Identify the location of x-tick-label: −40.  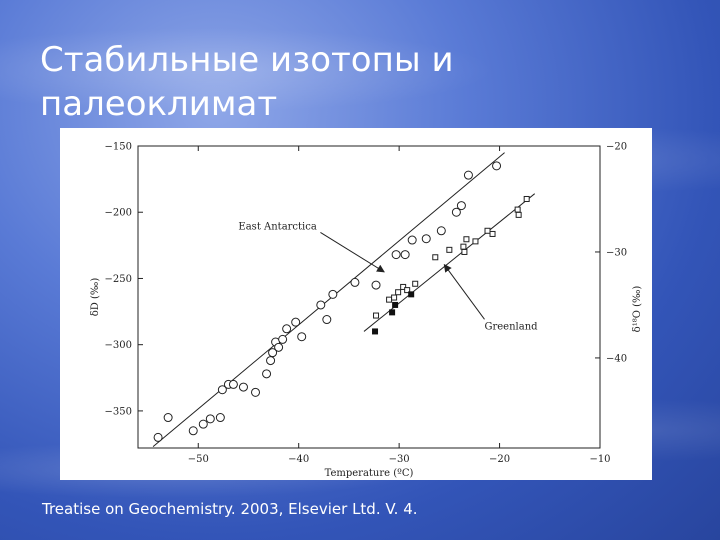
(298, 459).